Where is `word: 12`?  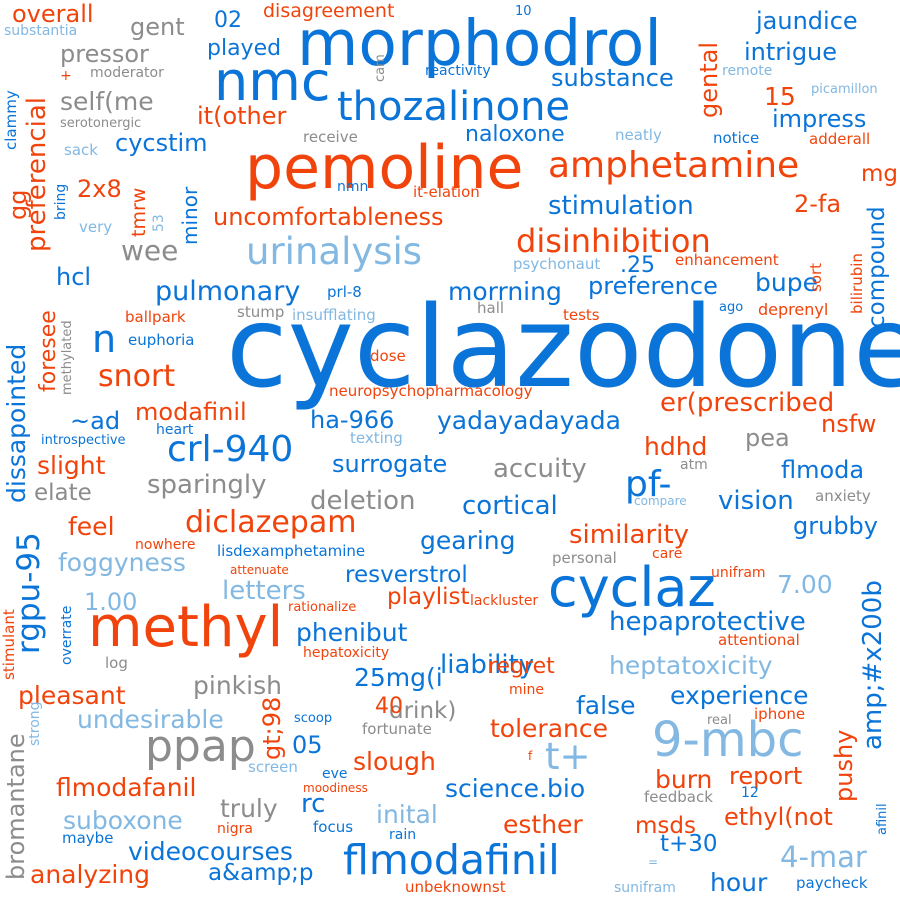 word: 12 is located at coordinates (750, 793).